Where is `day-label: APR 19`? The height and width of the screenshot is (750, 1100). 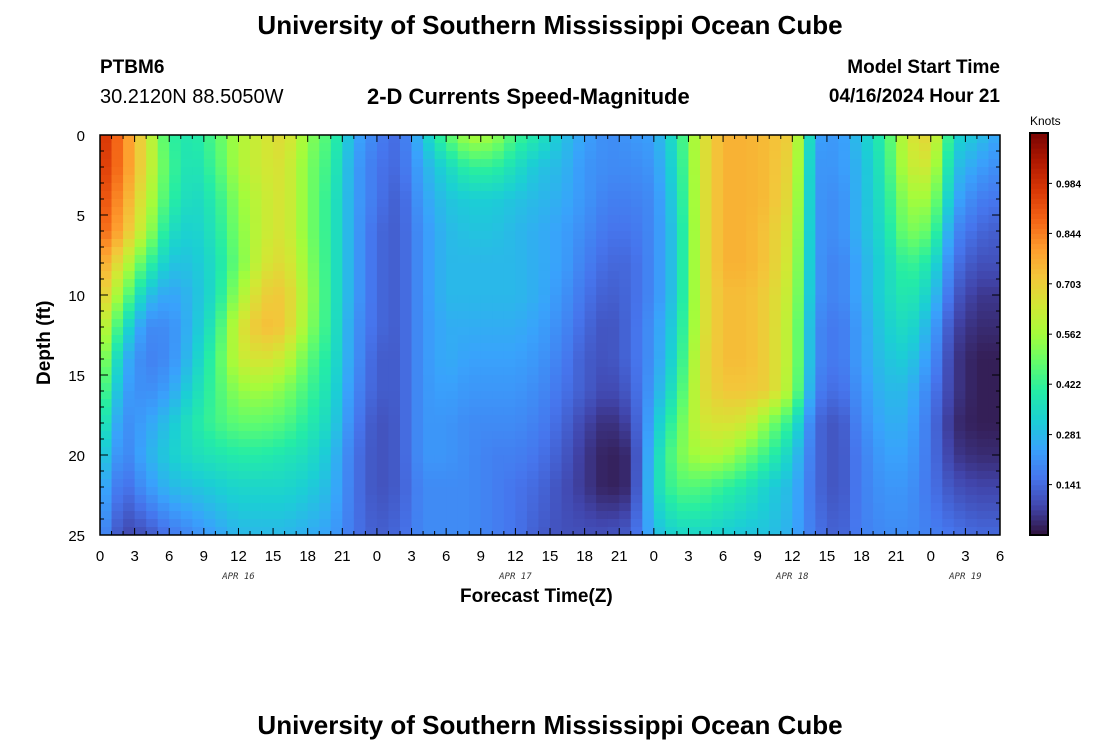 day-label: APR 19 is located at coordinates (965, 577).